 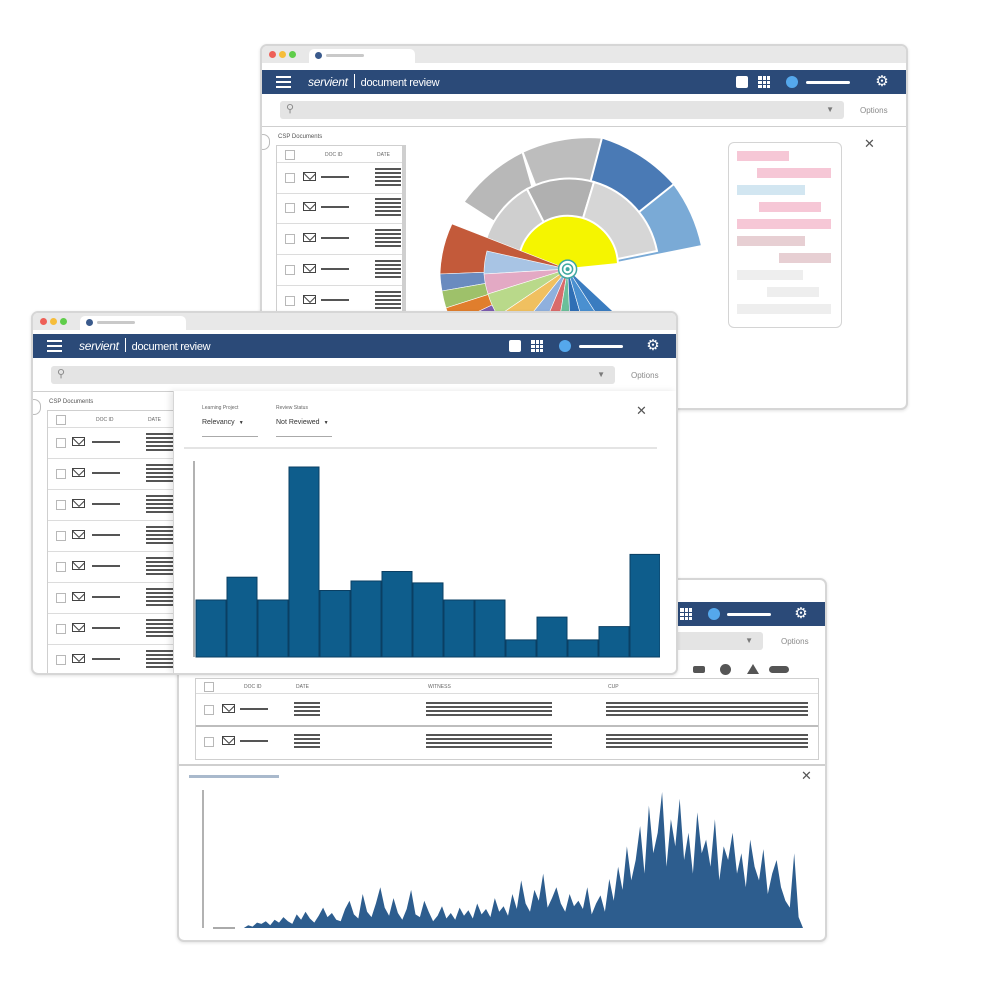 What do you see at coordinates (220, 408) in the screenshot?
I see `learning-project-label: Learning Project` at bounding box center [220, 408].